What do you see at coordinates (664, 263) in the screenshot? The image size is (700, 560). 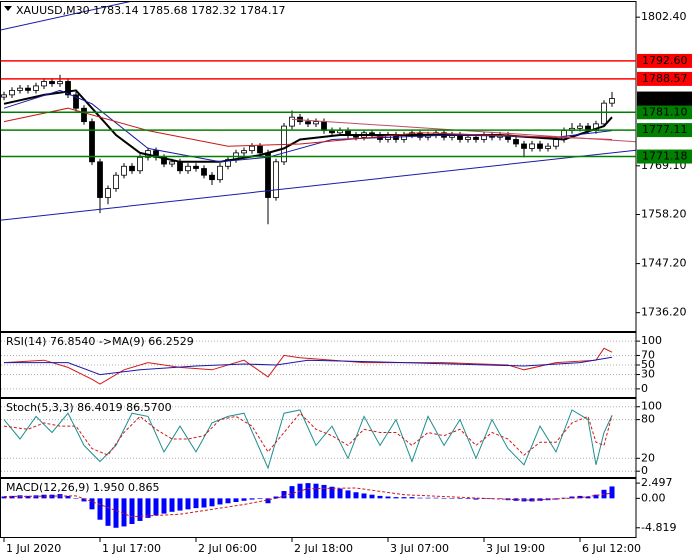 I see `y-tick-label: 1747.20` at bounding box center [664, 263].